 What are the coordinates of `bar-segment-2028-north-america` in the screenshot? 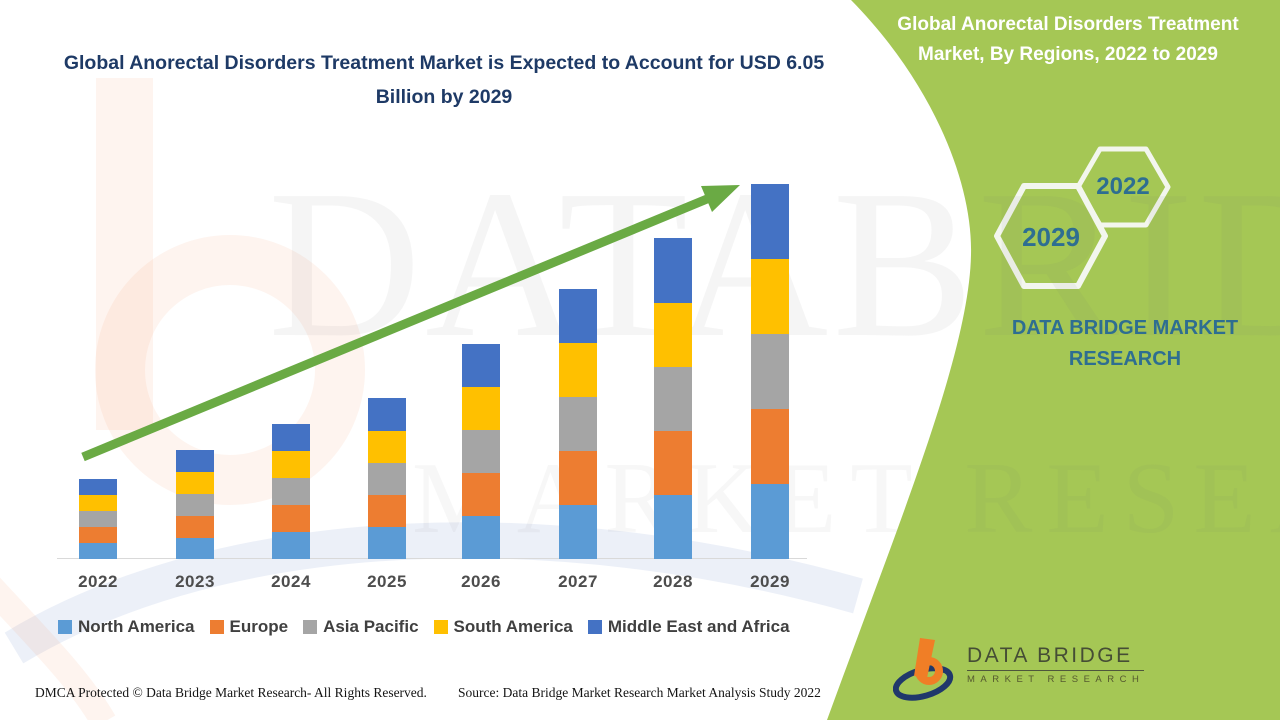 It's located at (673, 527).